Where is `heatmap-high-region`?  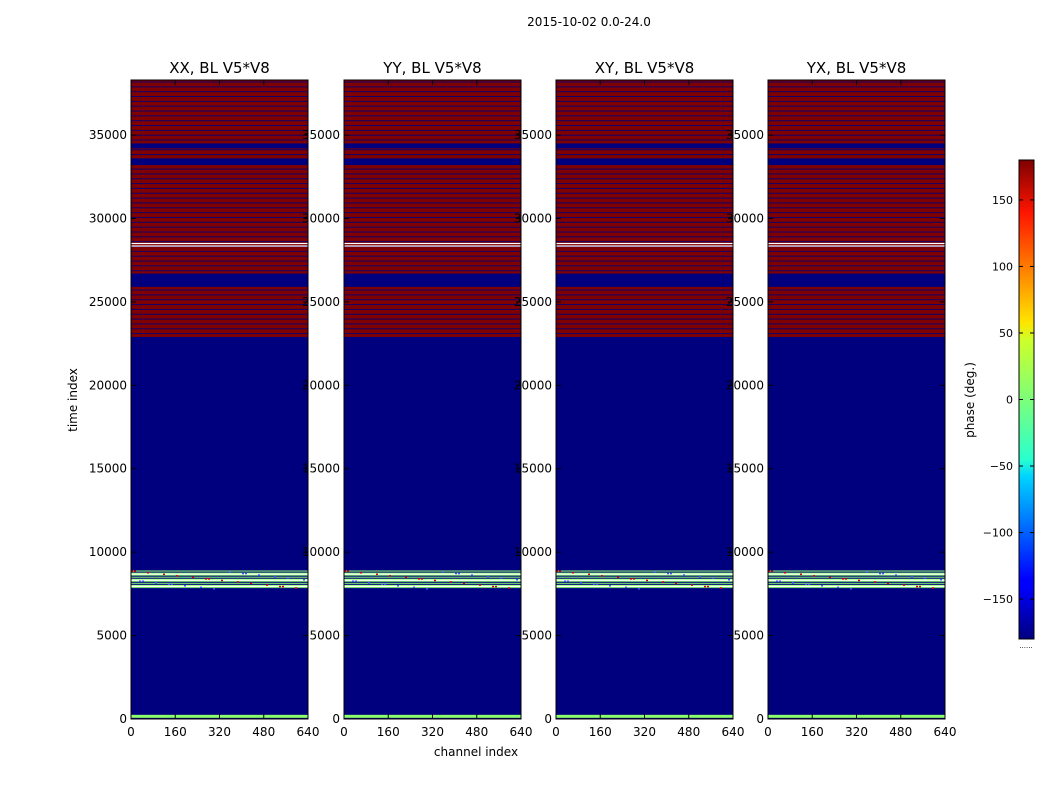 heatmap-high-region is located at coordinates (644, 208).